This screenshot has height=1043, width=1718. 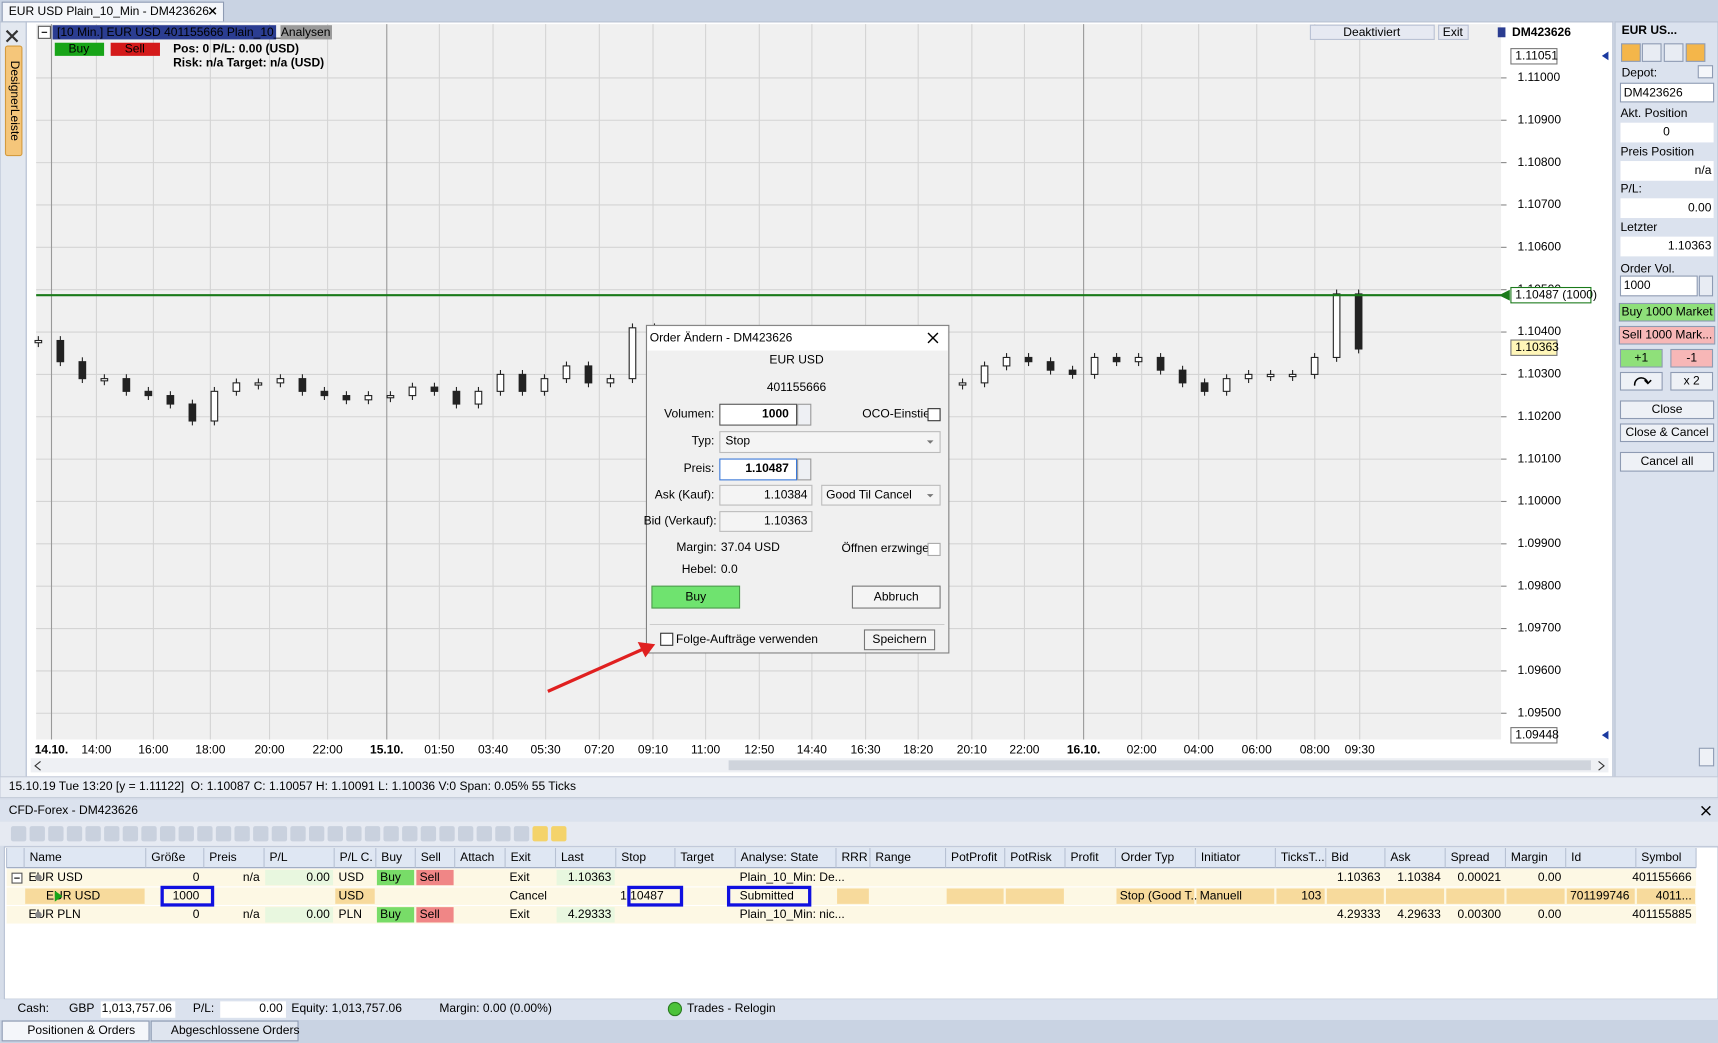 What do you see at coordinates (804, 469) in the screenshot?
I see `price-spinner` at bounding box center [804, 469].